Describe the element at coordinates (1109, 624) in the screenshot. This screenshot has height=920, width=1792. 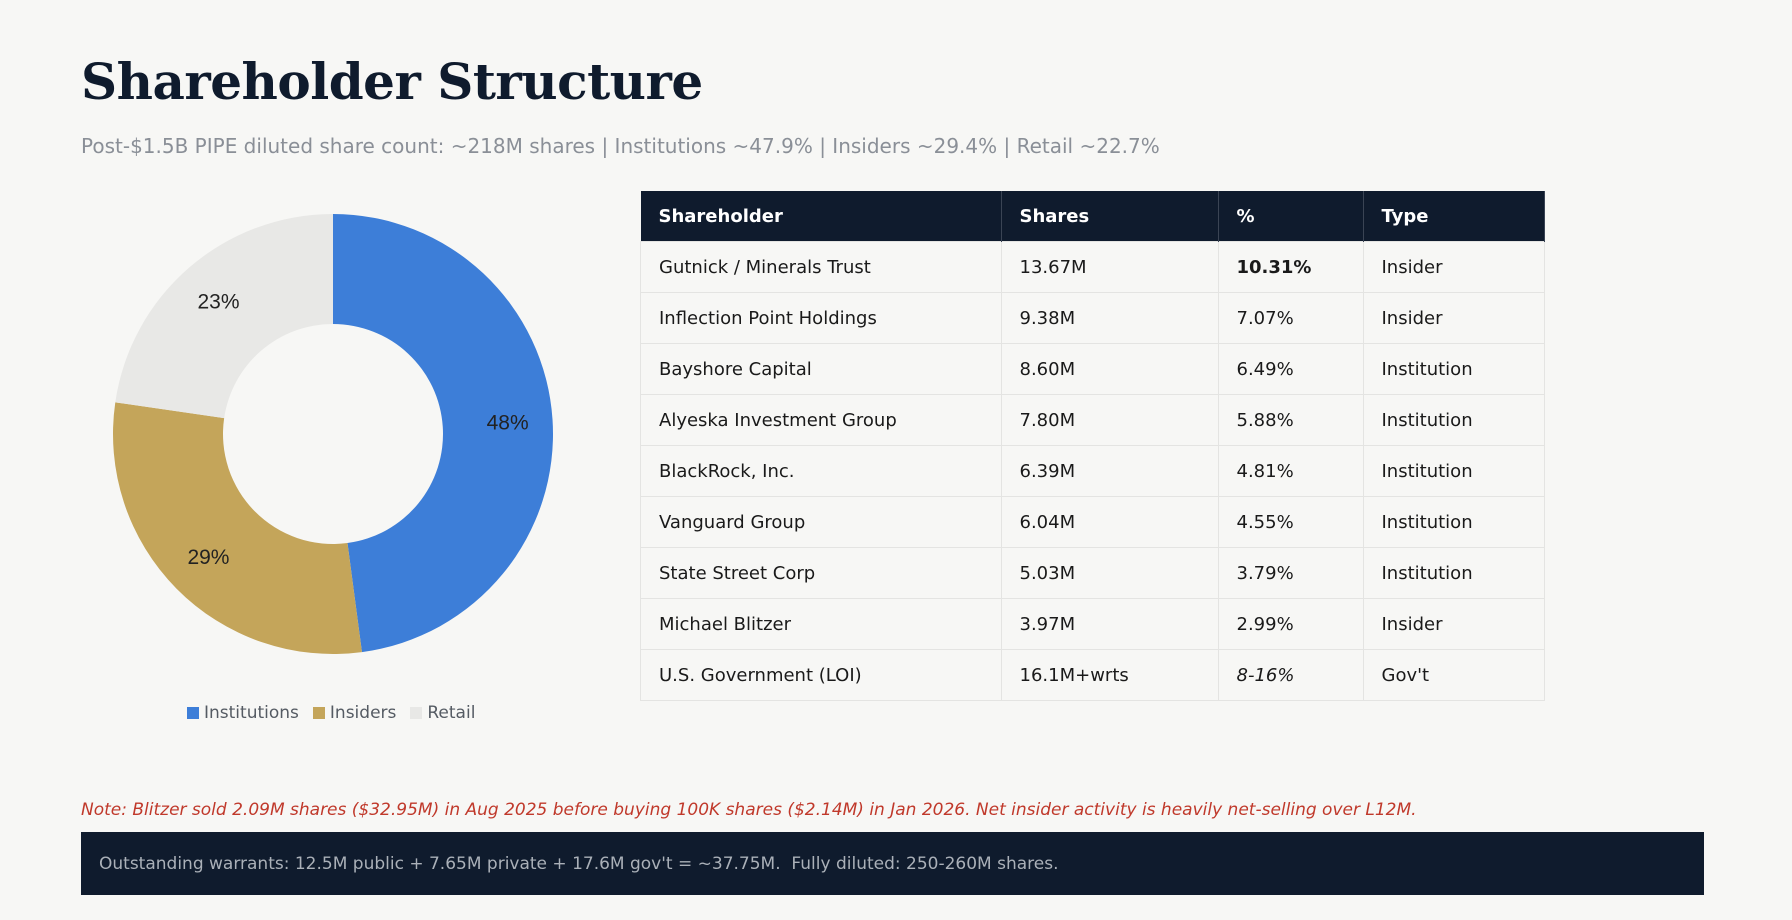
I see `cell-shares: 3.97M` at that location.